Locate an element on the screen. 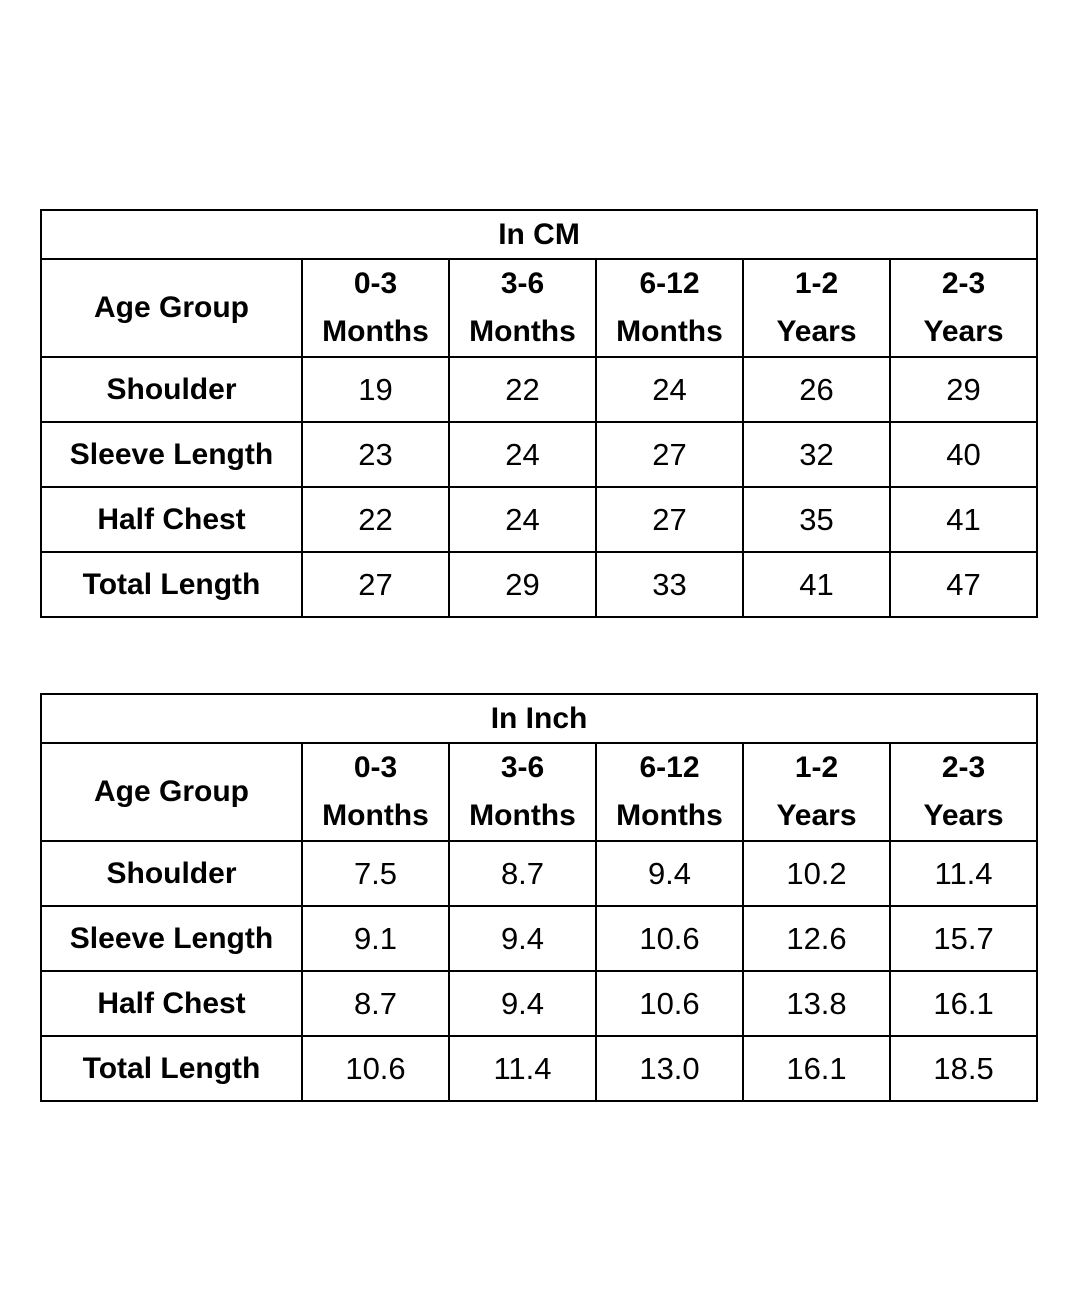 Image resolution: width=1076 pixels, height=1303 pixels. table-cell: 9.1 is located at coordinates (375, 938).